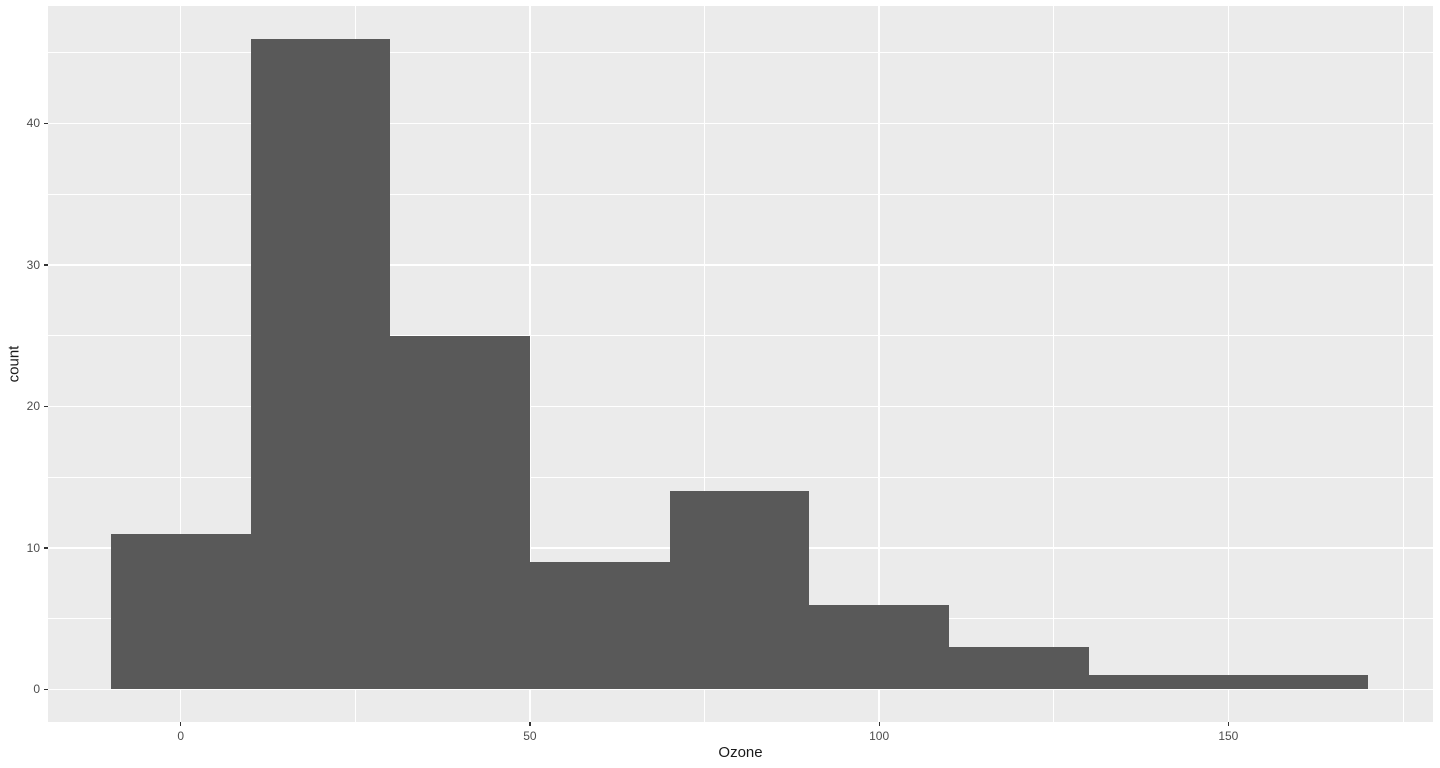  Describe the element at coordinates (33, 406) in the screenshot. I see `y-tick-label: 20` at that location.